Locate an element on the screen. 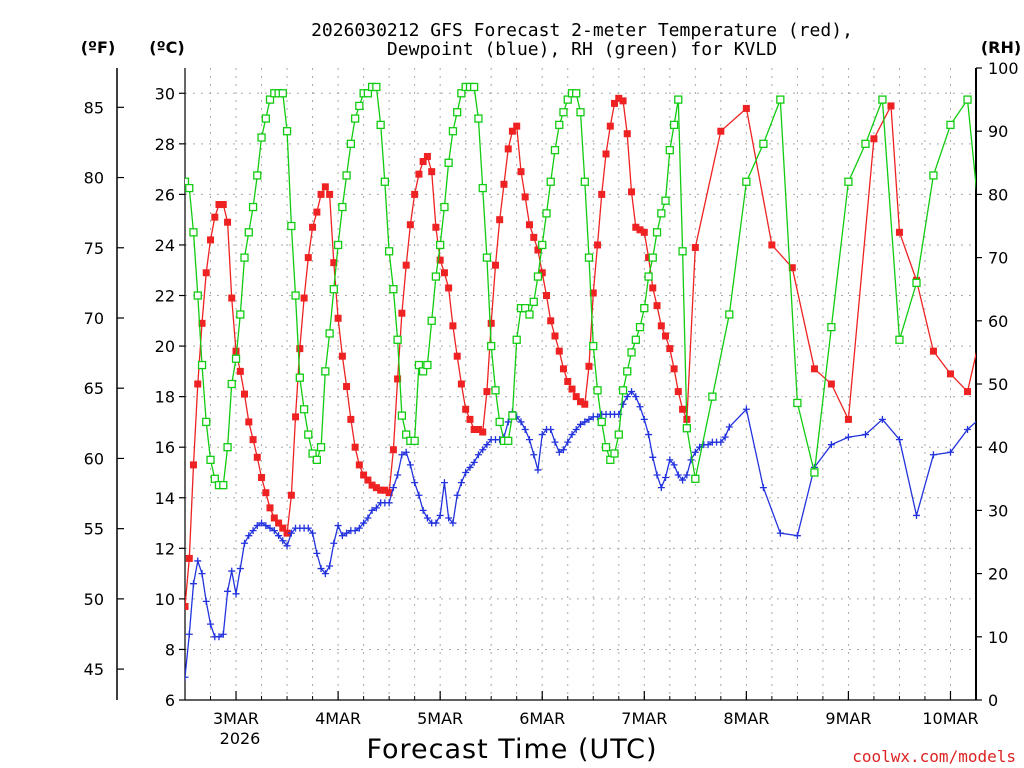 This screenshot has width=1024, height=768. fahrenheit-axis-label: (ºF) is located at coordinates (98, 47).